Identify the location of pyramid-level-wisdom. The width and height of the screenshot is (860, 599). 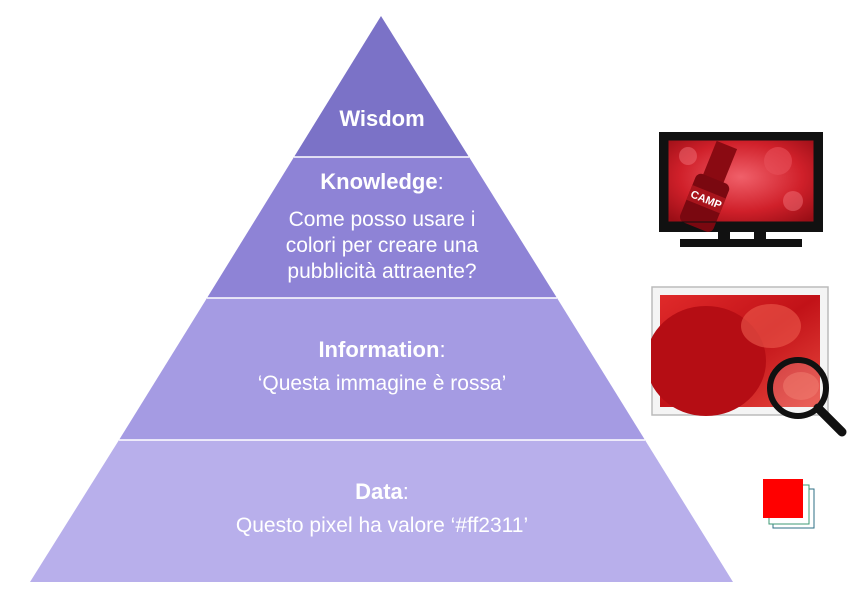
(381, 86).